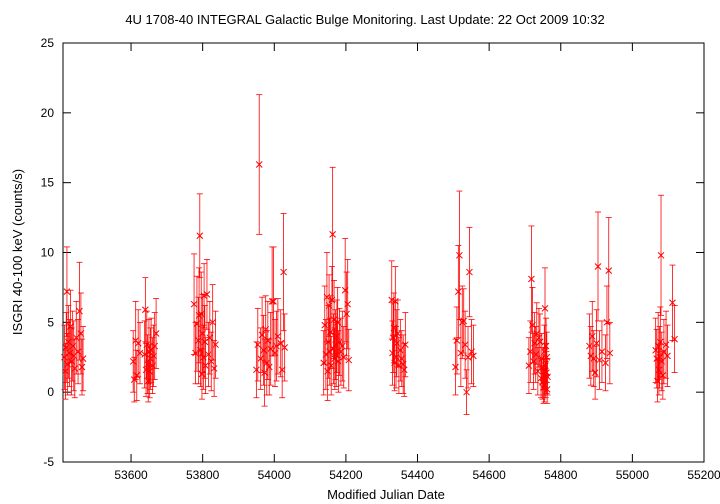 The height and width of the screenshot is (504, 720). What do you see at coordinates (131, 475) in the screenshot?
I see `x-tick-label: 53600` at bounding box center [131, 475].